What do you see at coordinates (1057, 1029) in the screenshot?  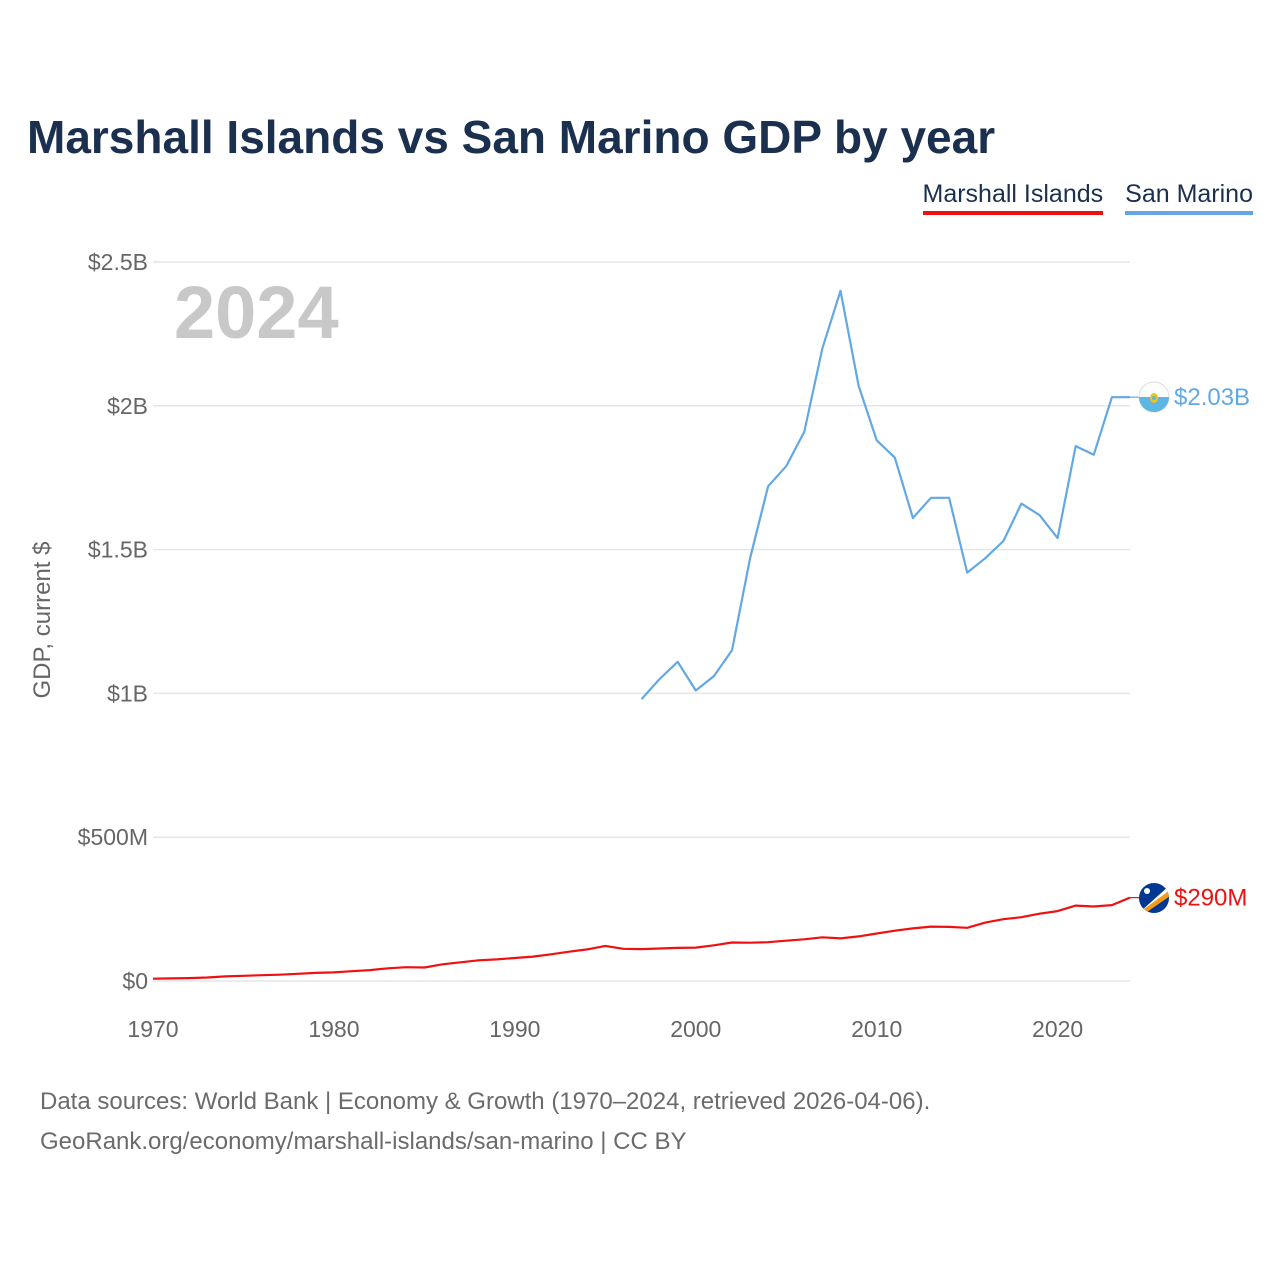 I see `x-tick-label: 2020` at bounding box center [1057, 1029].